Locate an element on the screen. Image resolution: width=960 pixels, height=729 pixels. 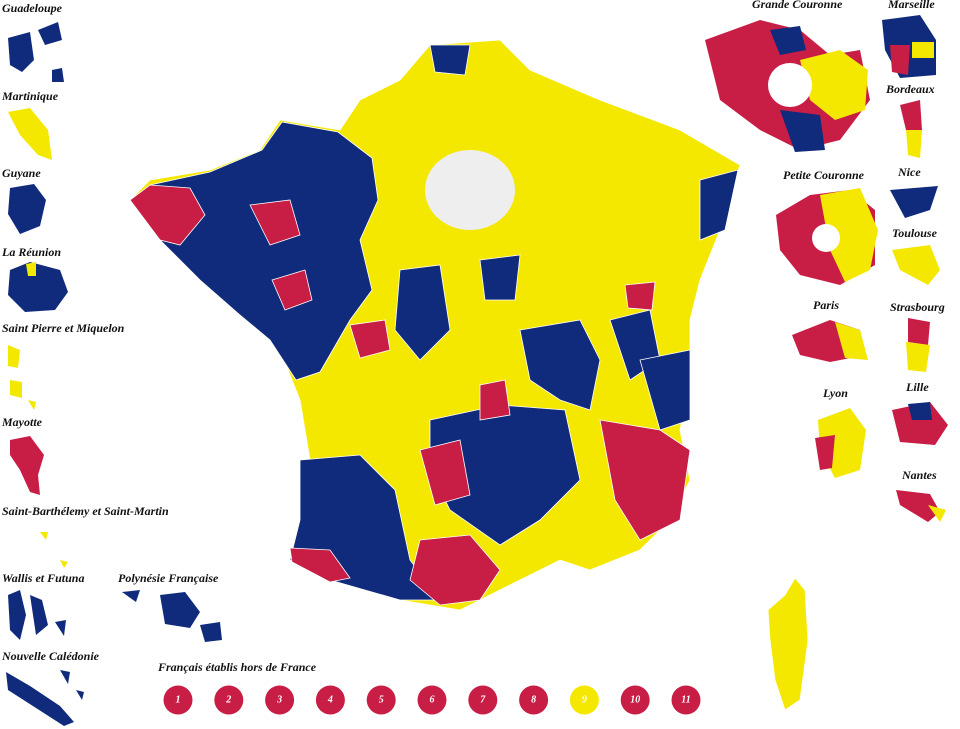
constituency-label: 8 is located at coordinates (533, 699).